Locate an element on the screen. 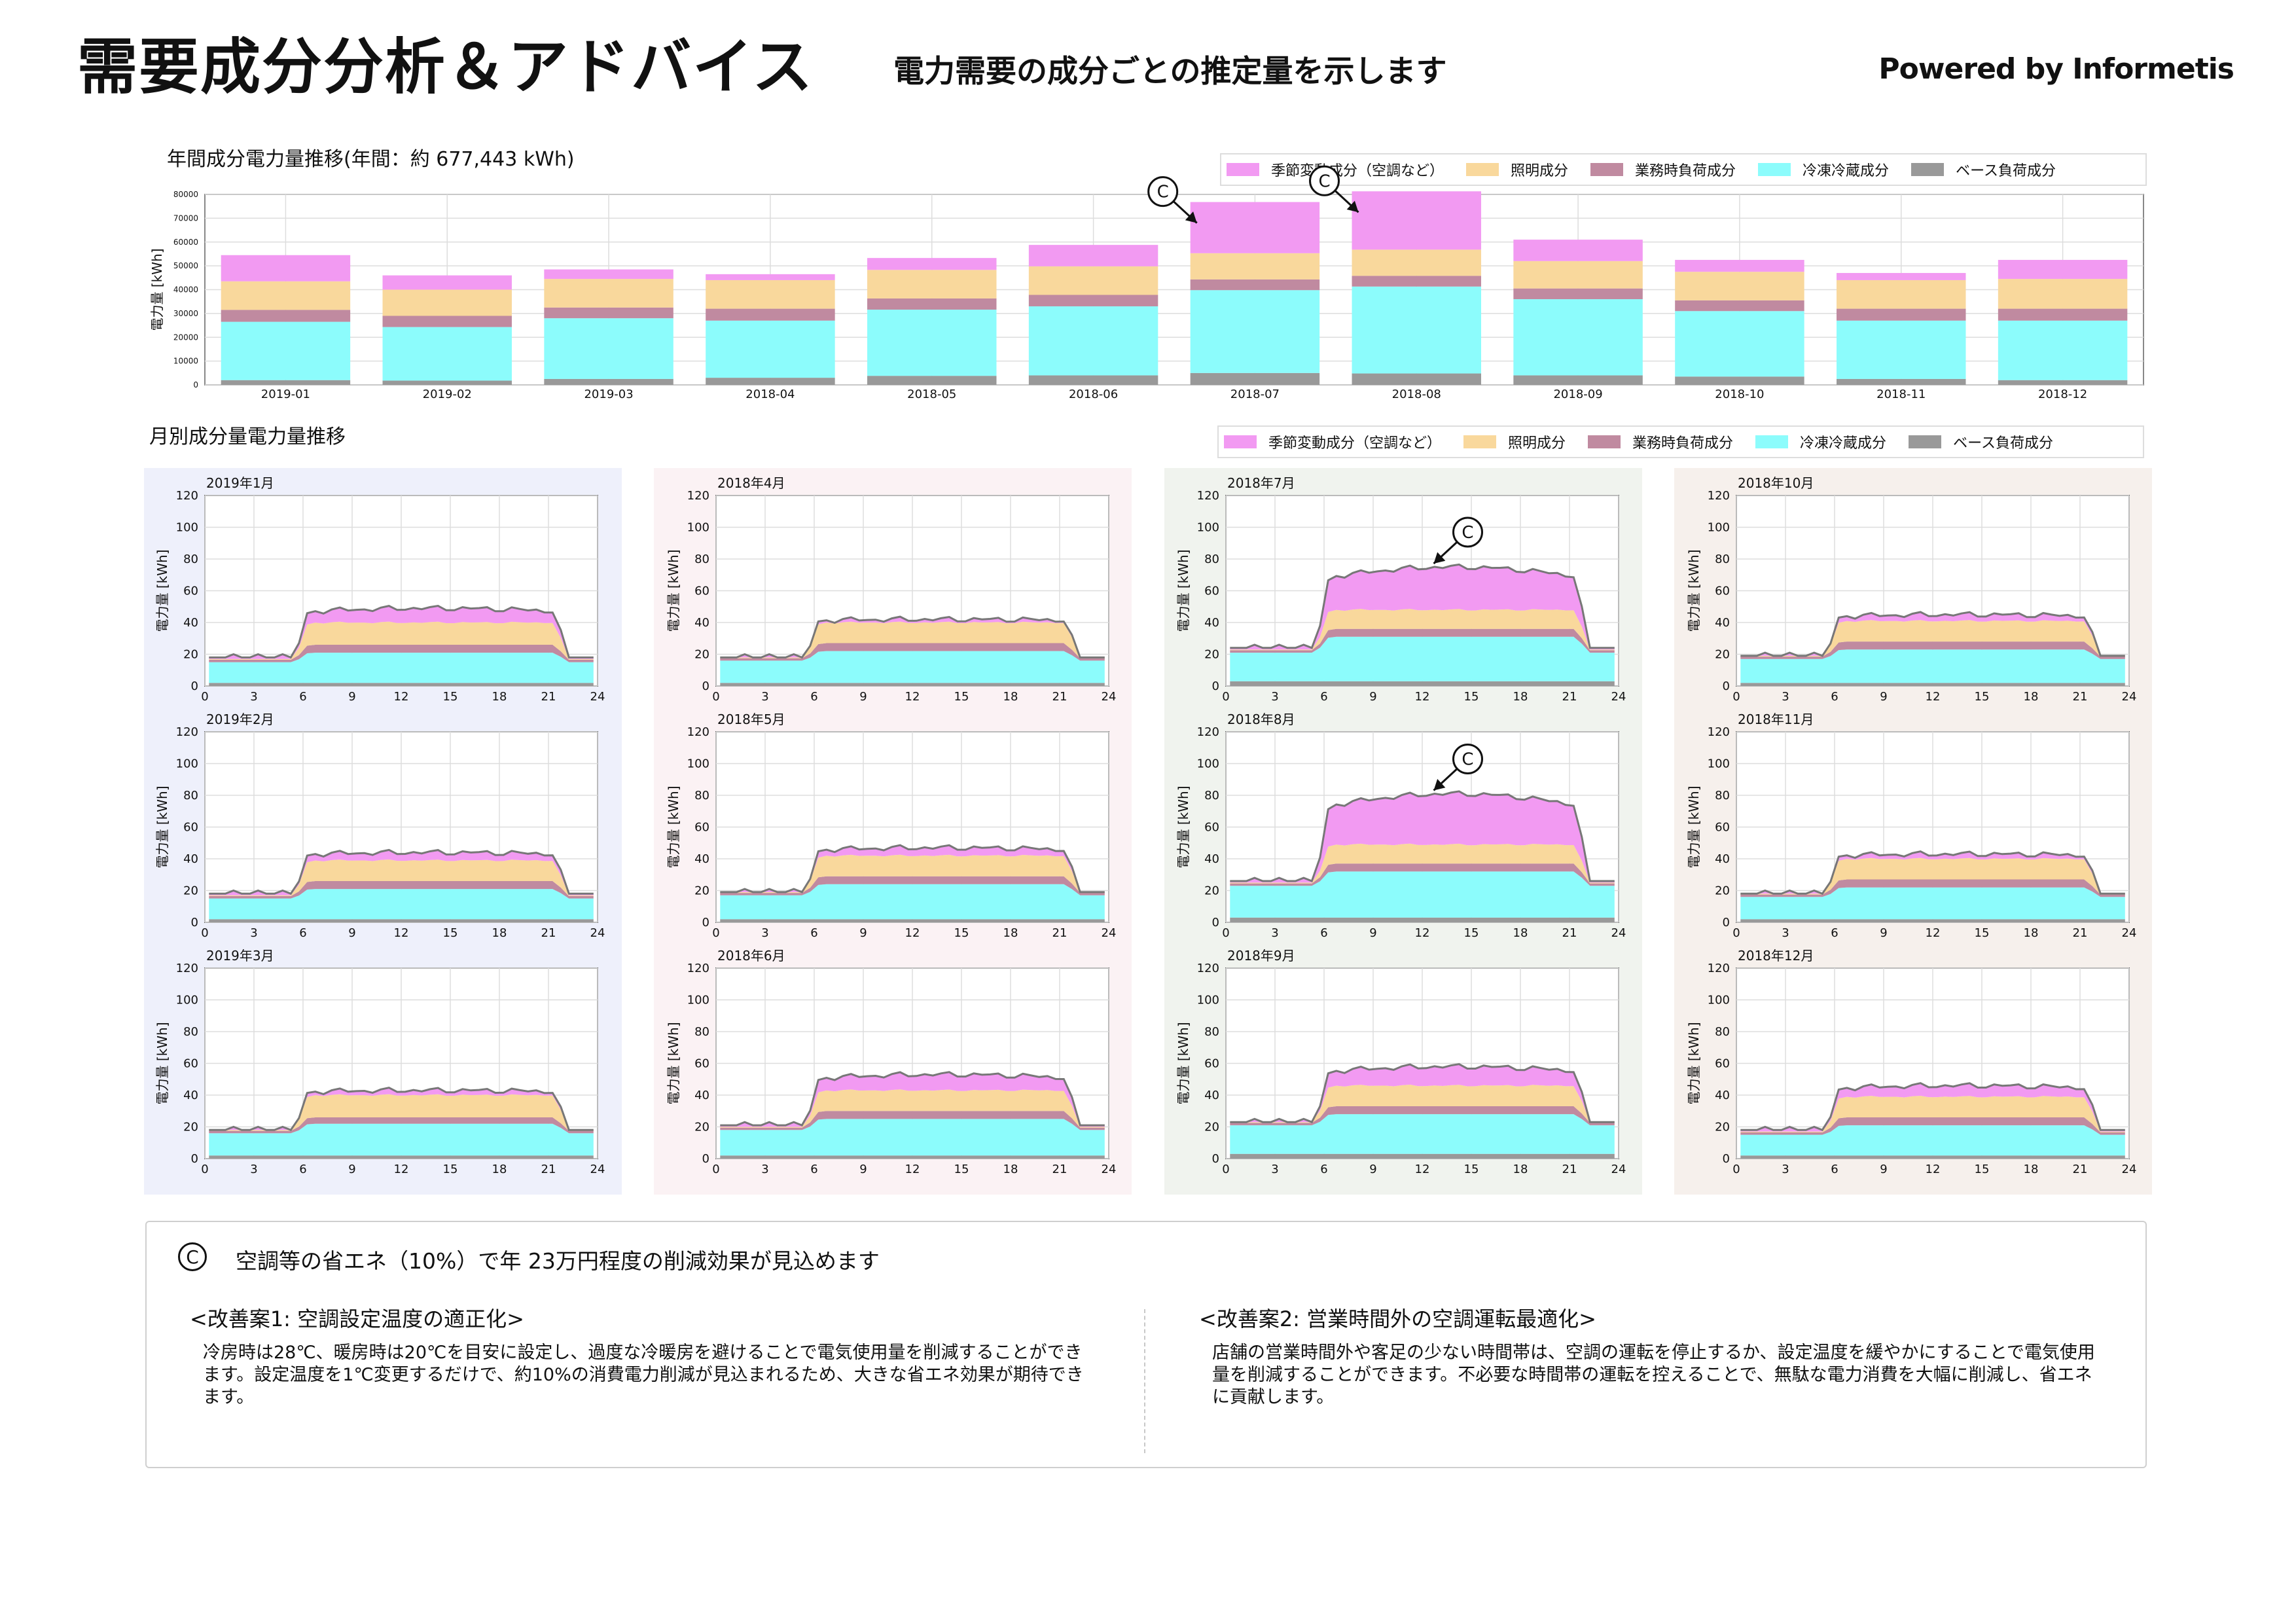  monthly-y-axis-label: 電力量 [kWh] is located at coordinates (673, 591).